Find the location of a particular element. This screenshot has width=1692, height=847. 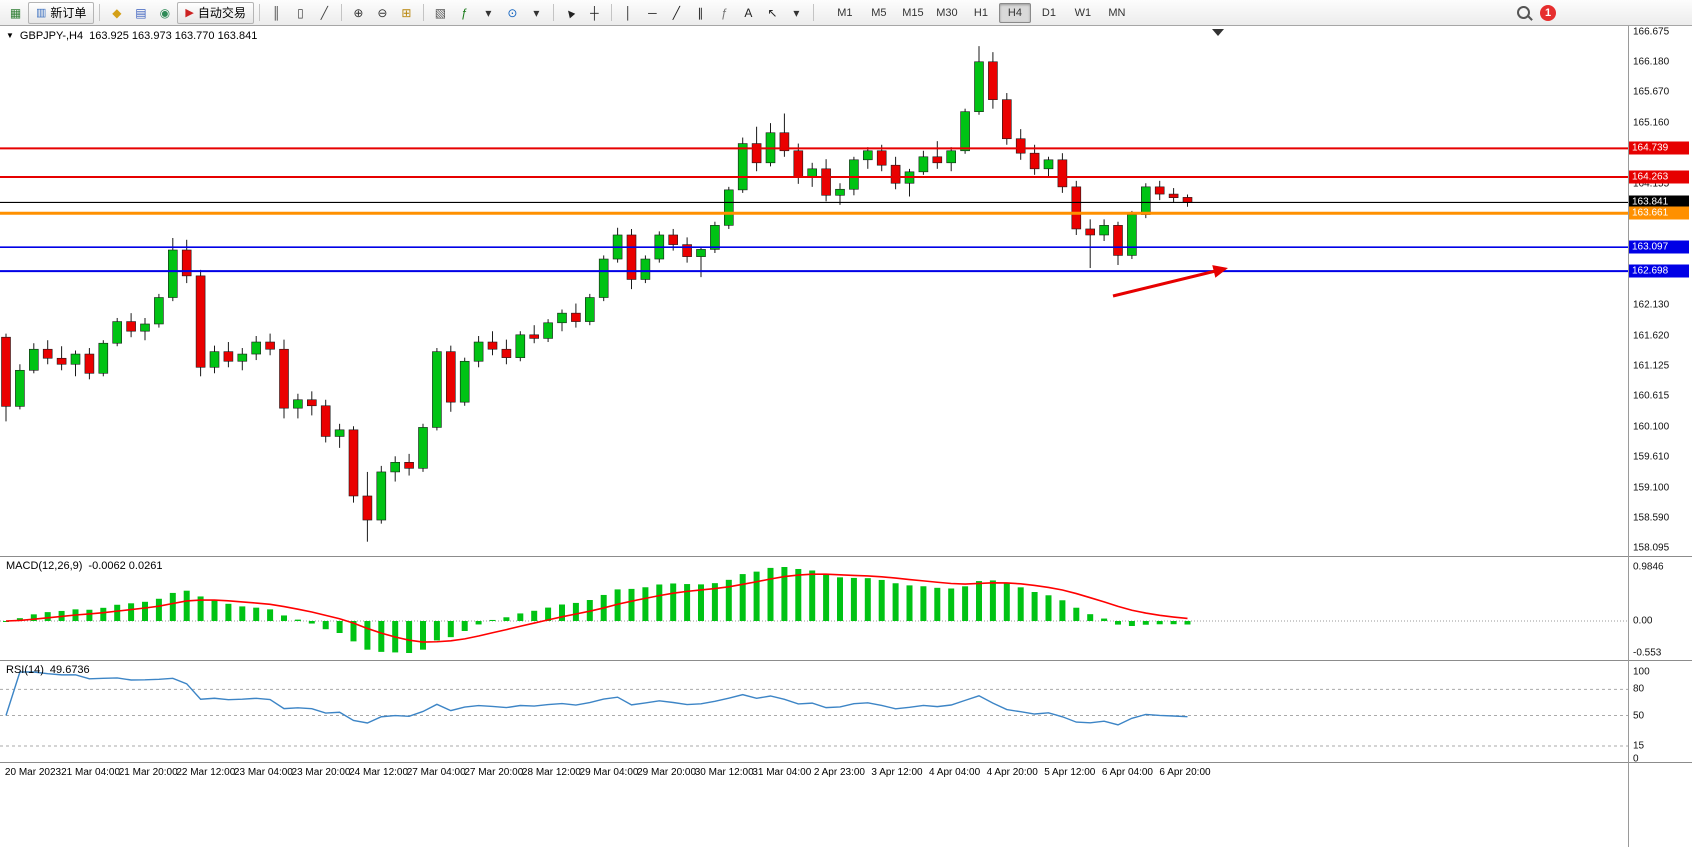

price-badge-163.841: 163.841 is located at coordinates (1659, 202).